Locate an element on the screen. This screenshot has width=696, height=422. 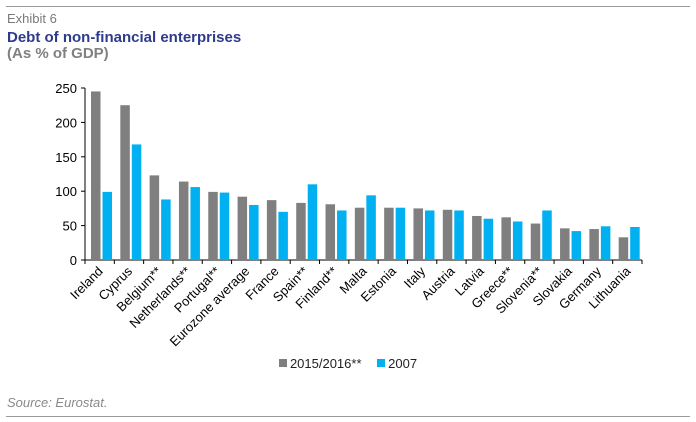
y-tick-label: 0 is located at coordinates (73, 260).